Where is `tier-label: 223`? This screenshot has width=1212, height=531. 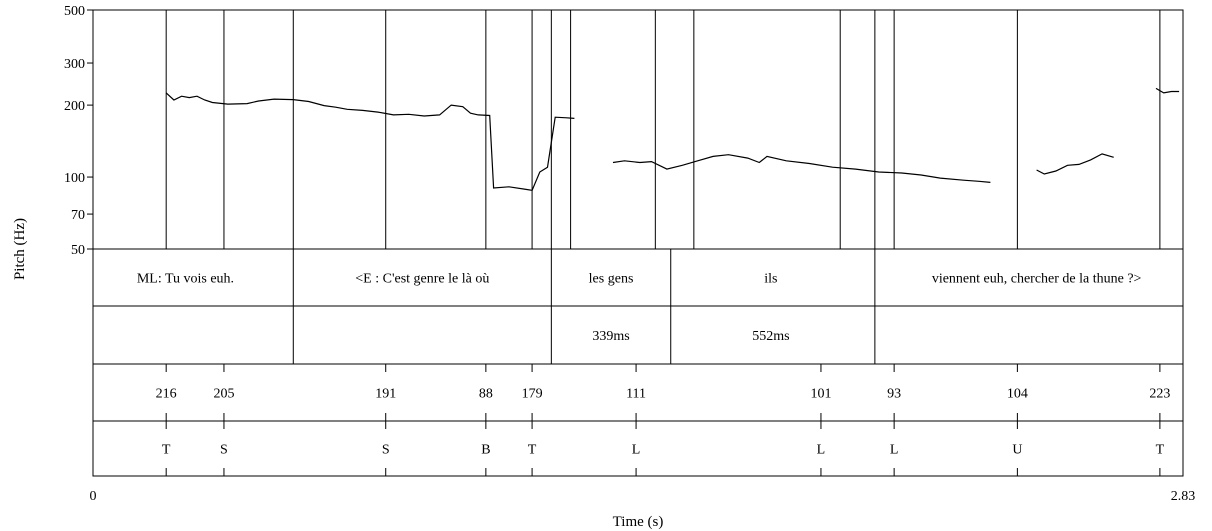 tier-label: 223 is located at coordinates (1159, 394).